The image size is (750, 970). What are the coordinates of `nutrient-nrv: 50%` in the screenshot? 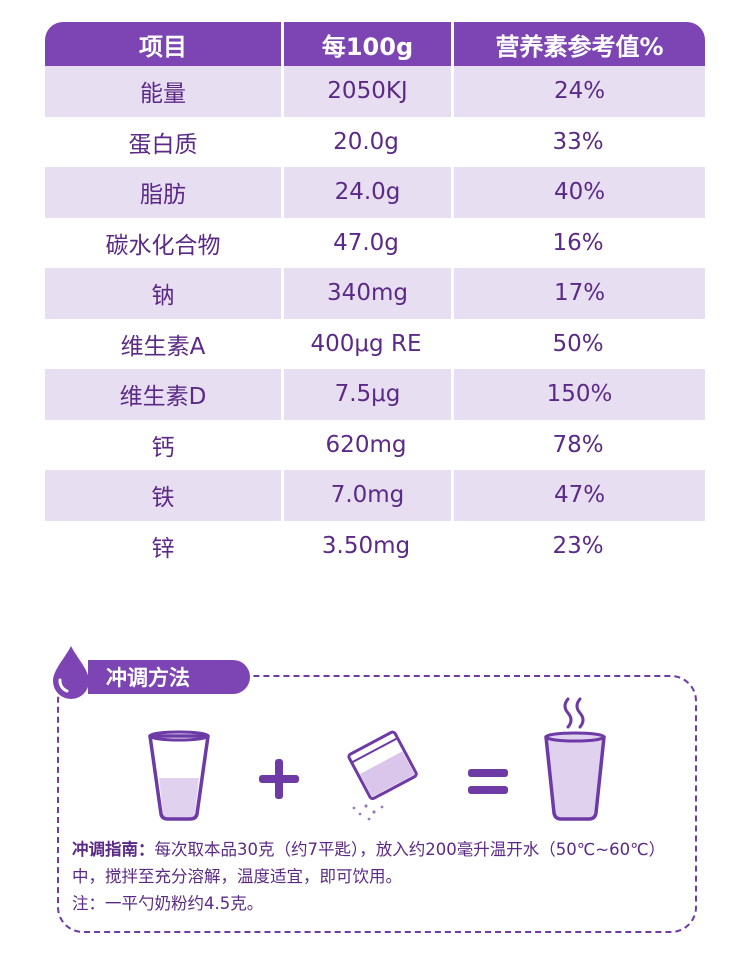 It's located at (578, 343).